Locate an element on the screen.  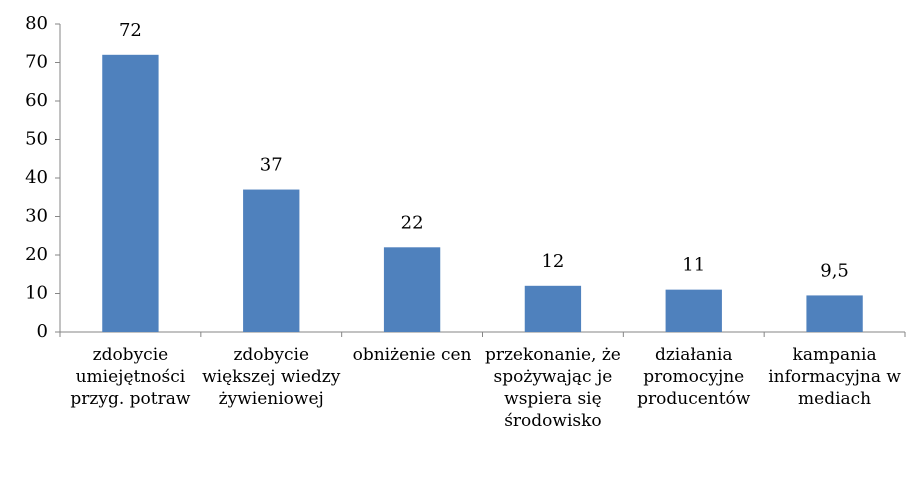
y-tick-label: 0 is located at coordinates (42, 331).